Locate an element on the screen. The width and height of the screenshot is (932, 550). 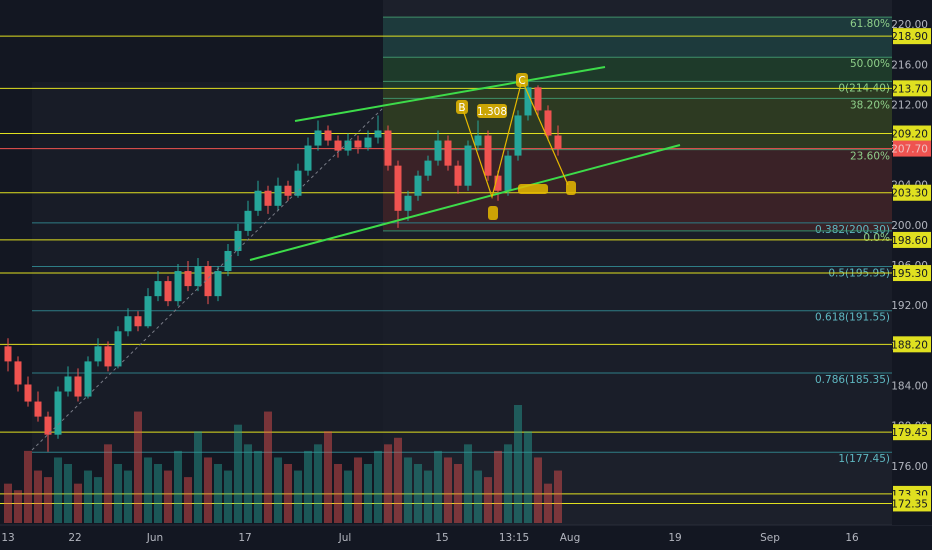
level-label: 218.90 is located at coordinates (909, 37).